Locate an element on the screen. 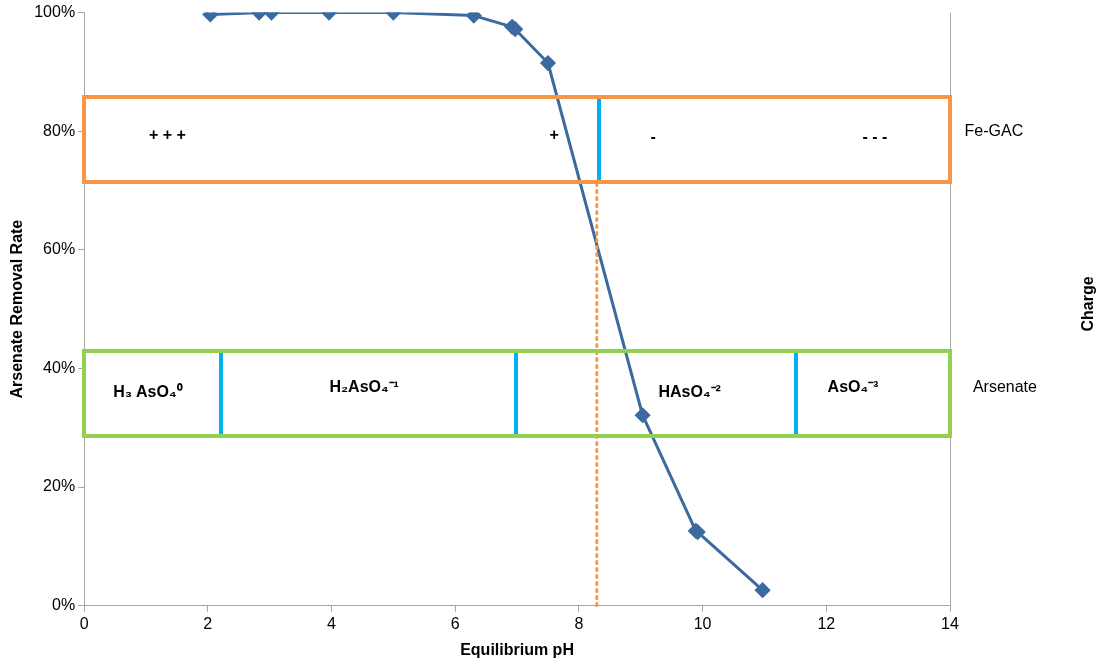 This screenshot has width=1096, height=672. text: Charge is located at coordinates (1087, 304).